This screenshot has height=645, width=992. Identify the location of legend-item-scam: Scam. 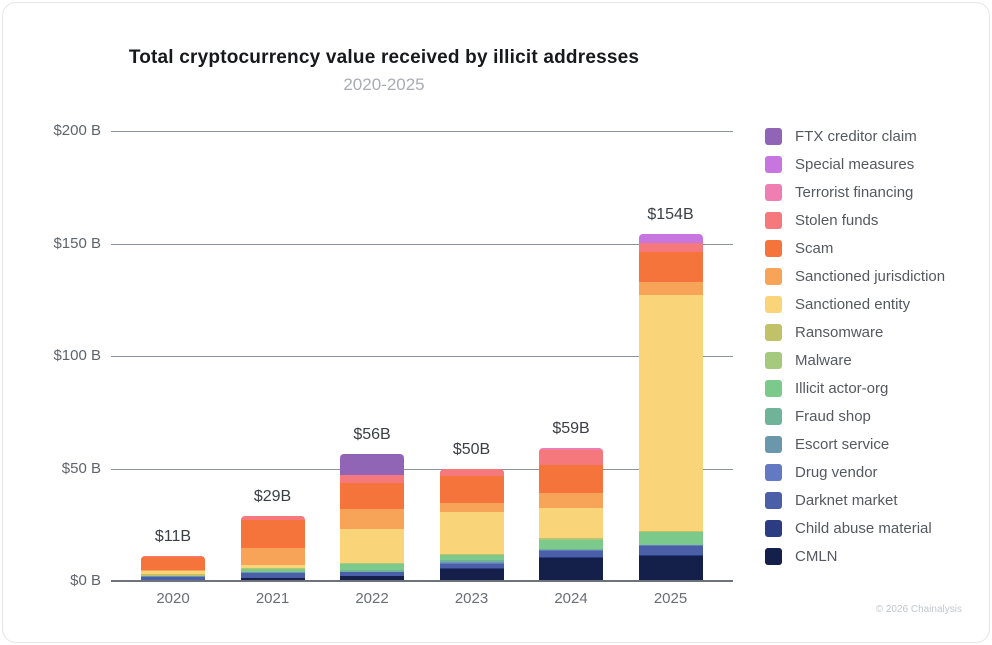
(855, 248).